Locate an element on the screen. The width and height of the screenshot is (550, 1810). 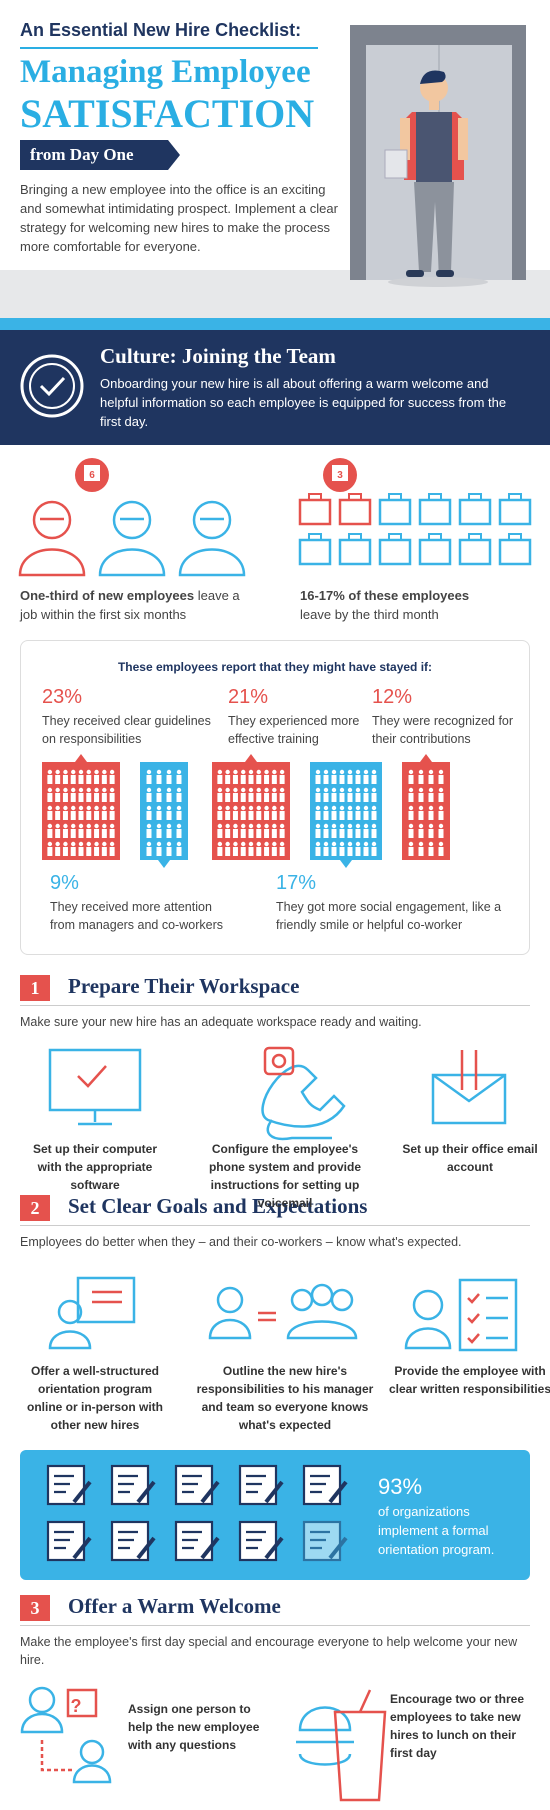
stat-bold: One-third of new employees is located at coordinates (107, 595).